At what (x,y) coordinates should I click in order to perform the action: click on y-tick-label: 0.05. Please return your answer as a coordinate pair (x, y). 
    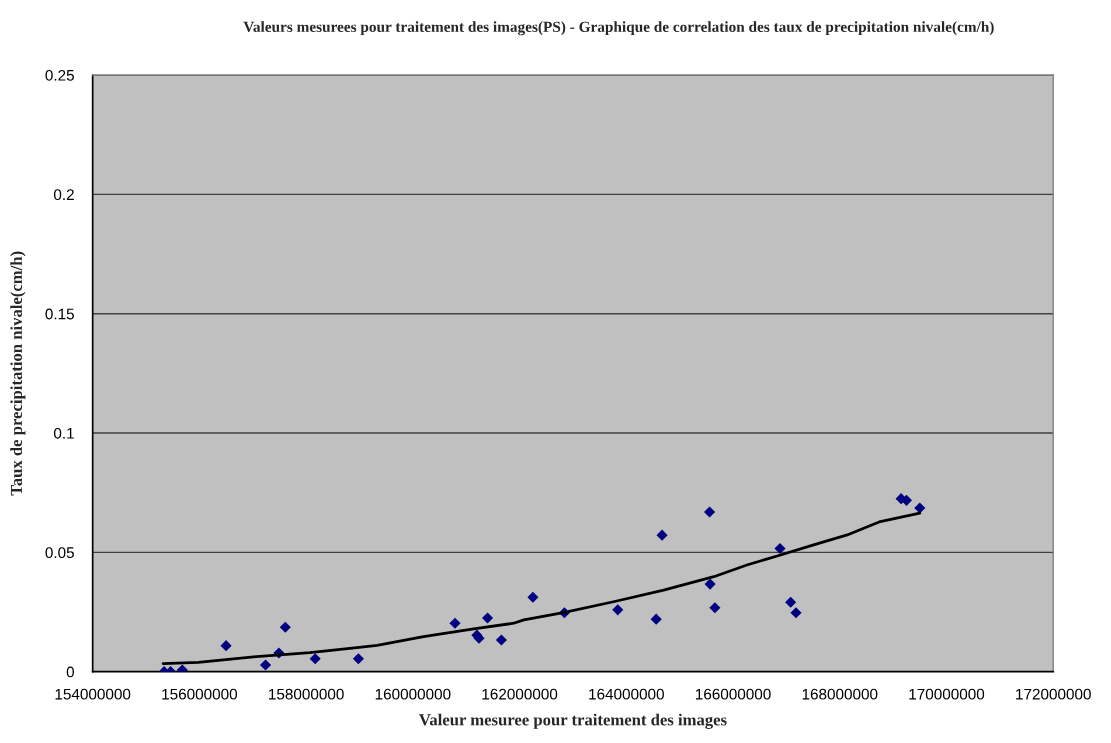
    Looking at the image, I should click on (59, 553).